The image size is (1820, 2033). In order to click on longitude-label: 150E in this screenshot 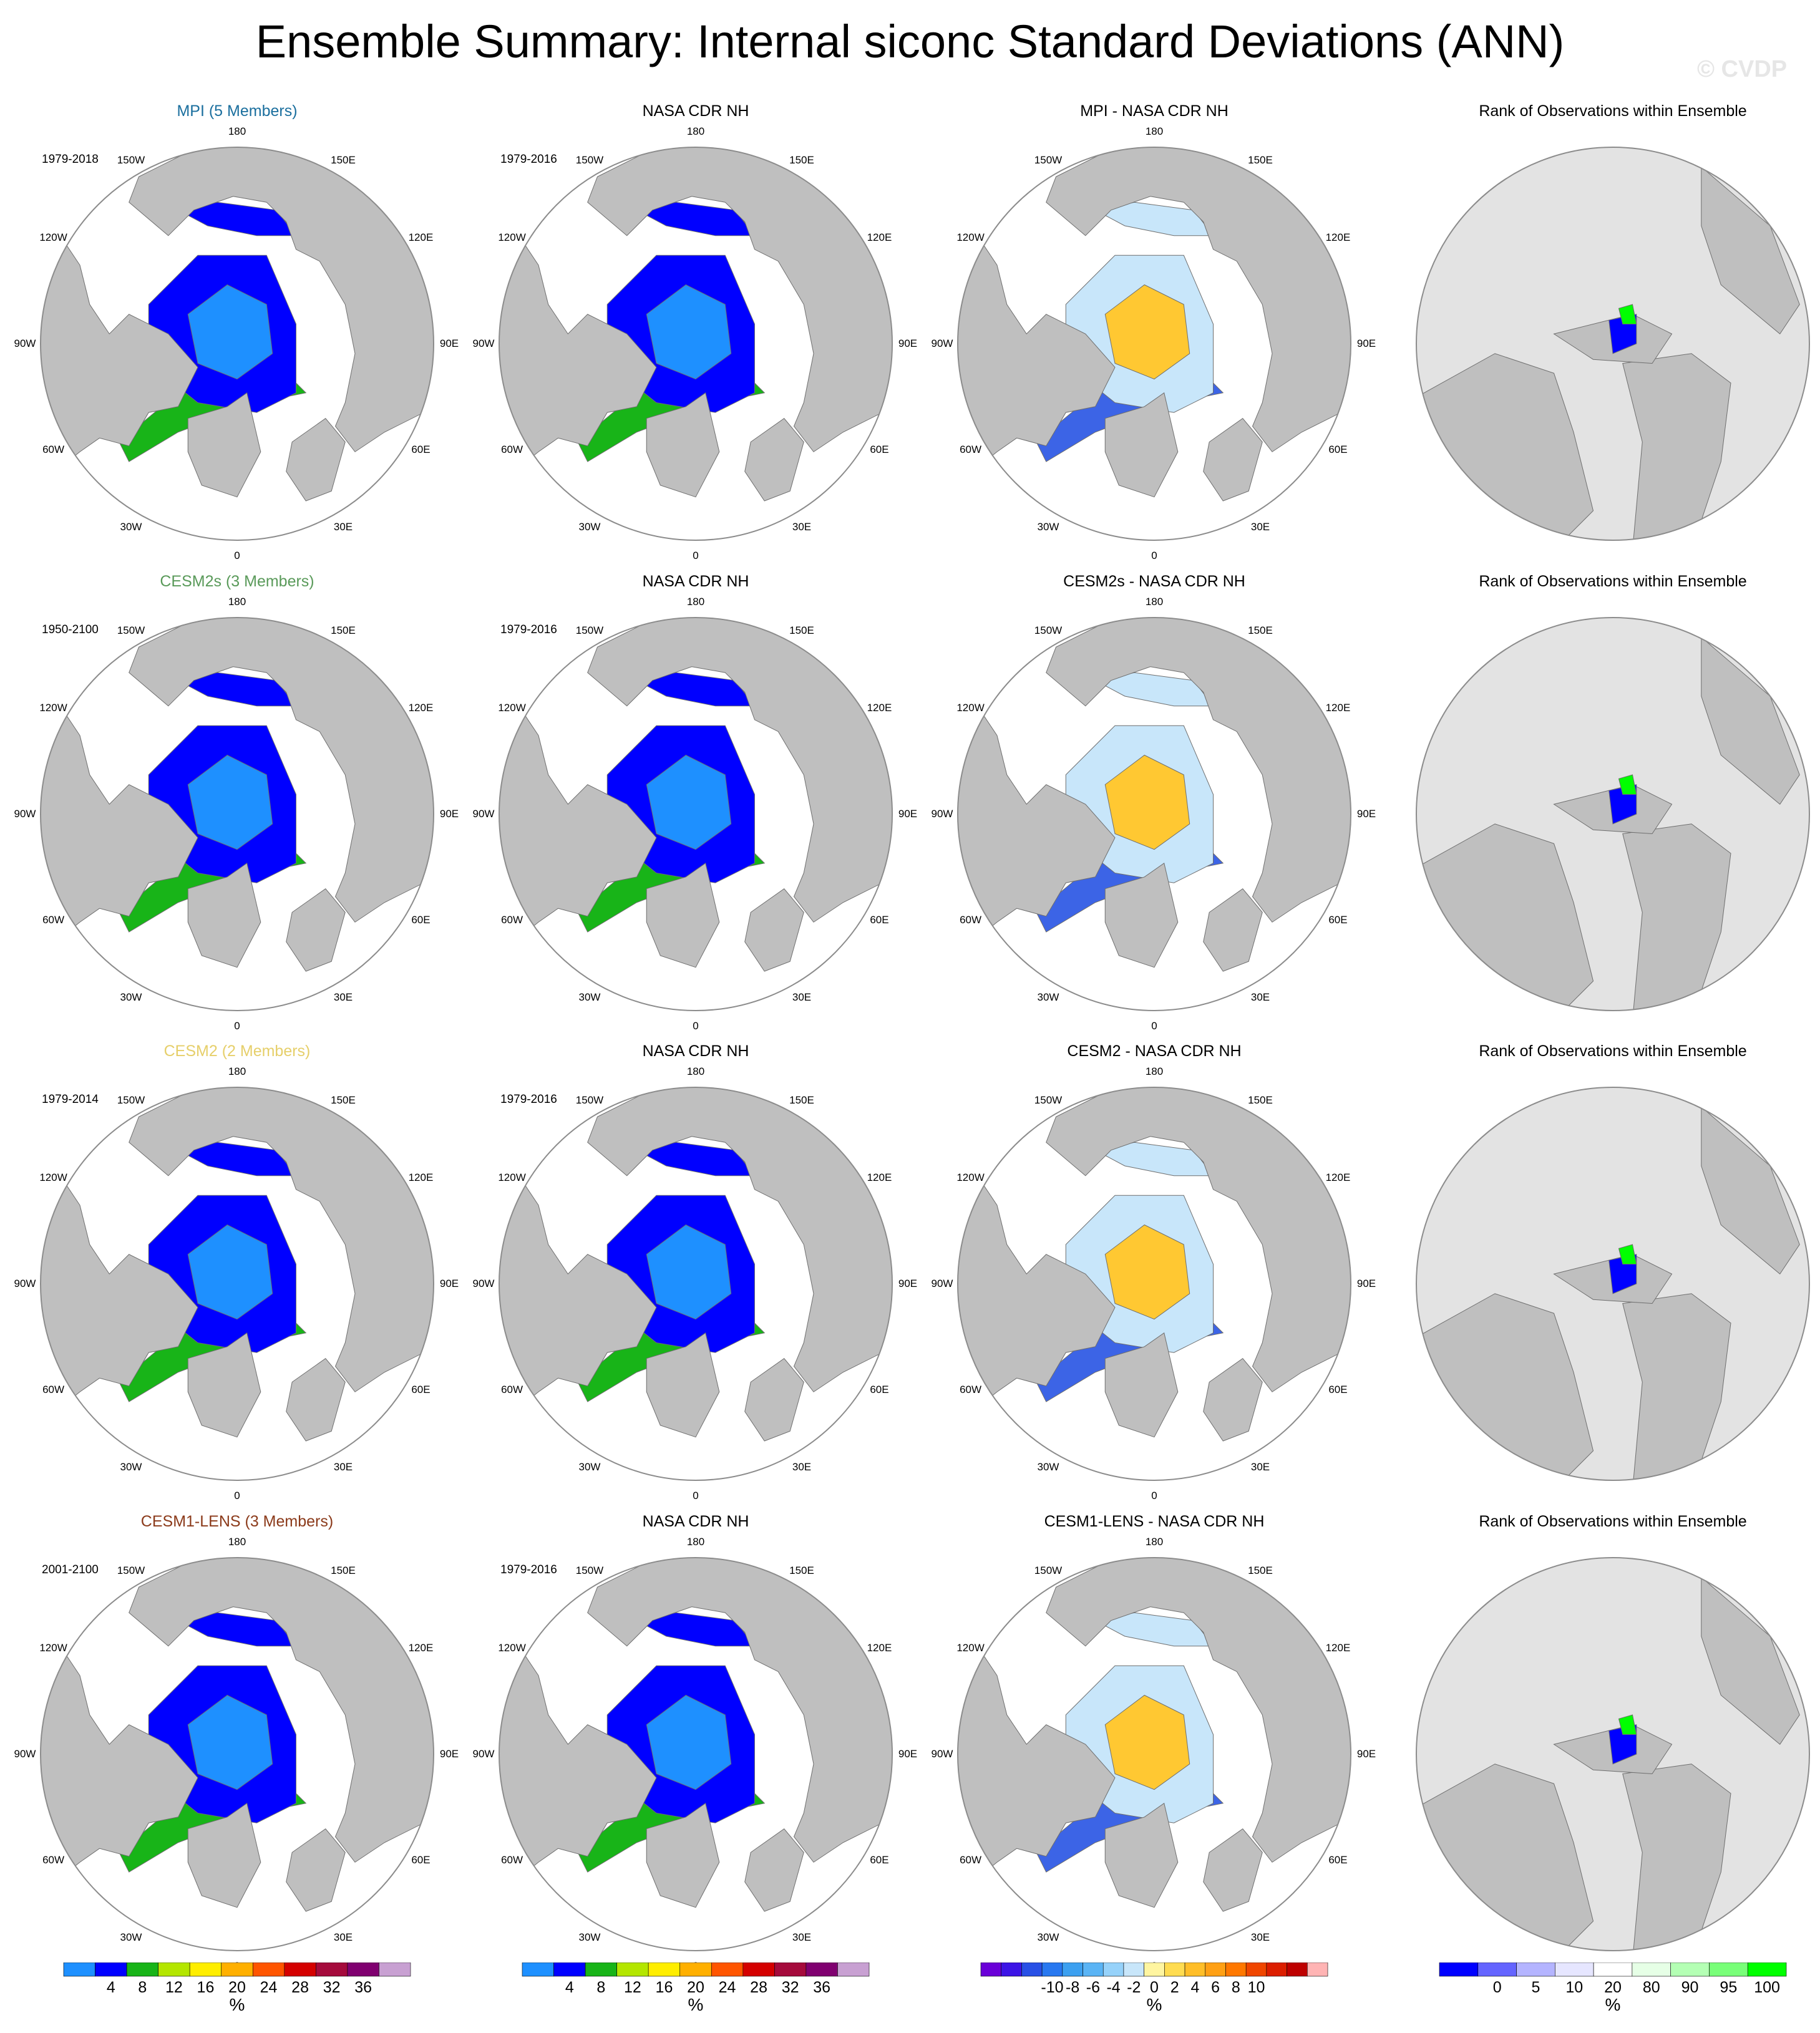, I will do `click(1260, 630)`.